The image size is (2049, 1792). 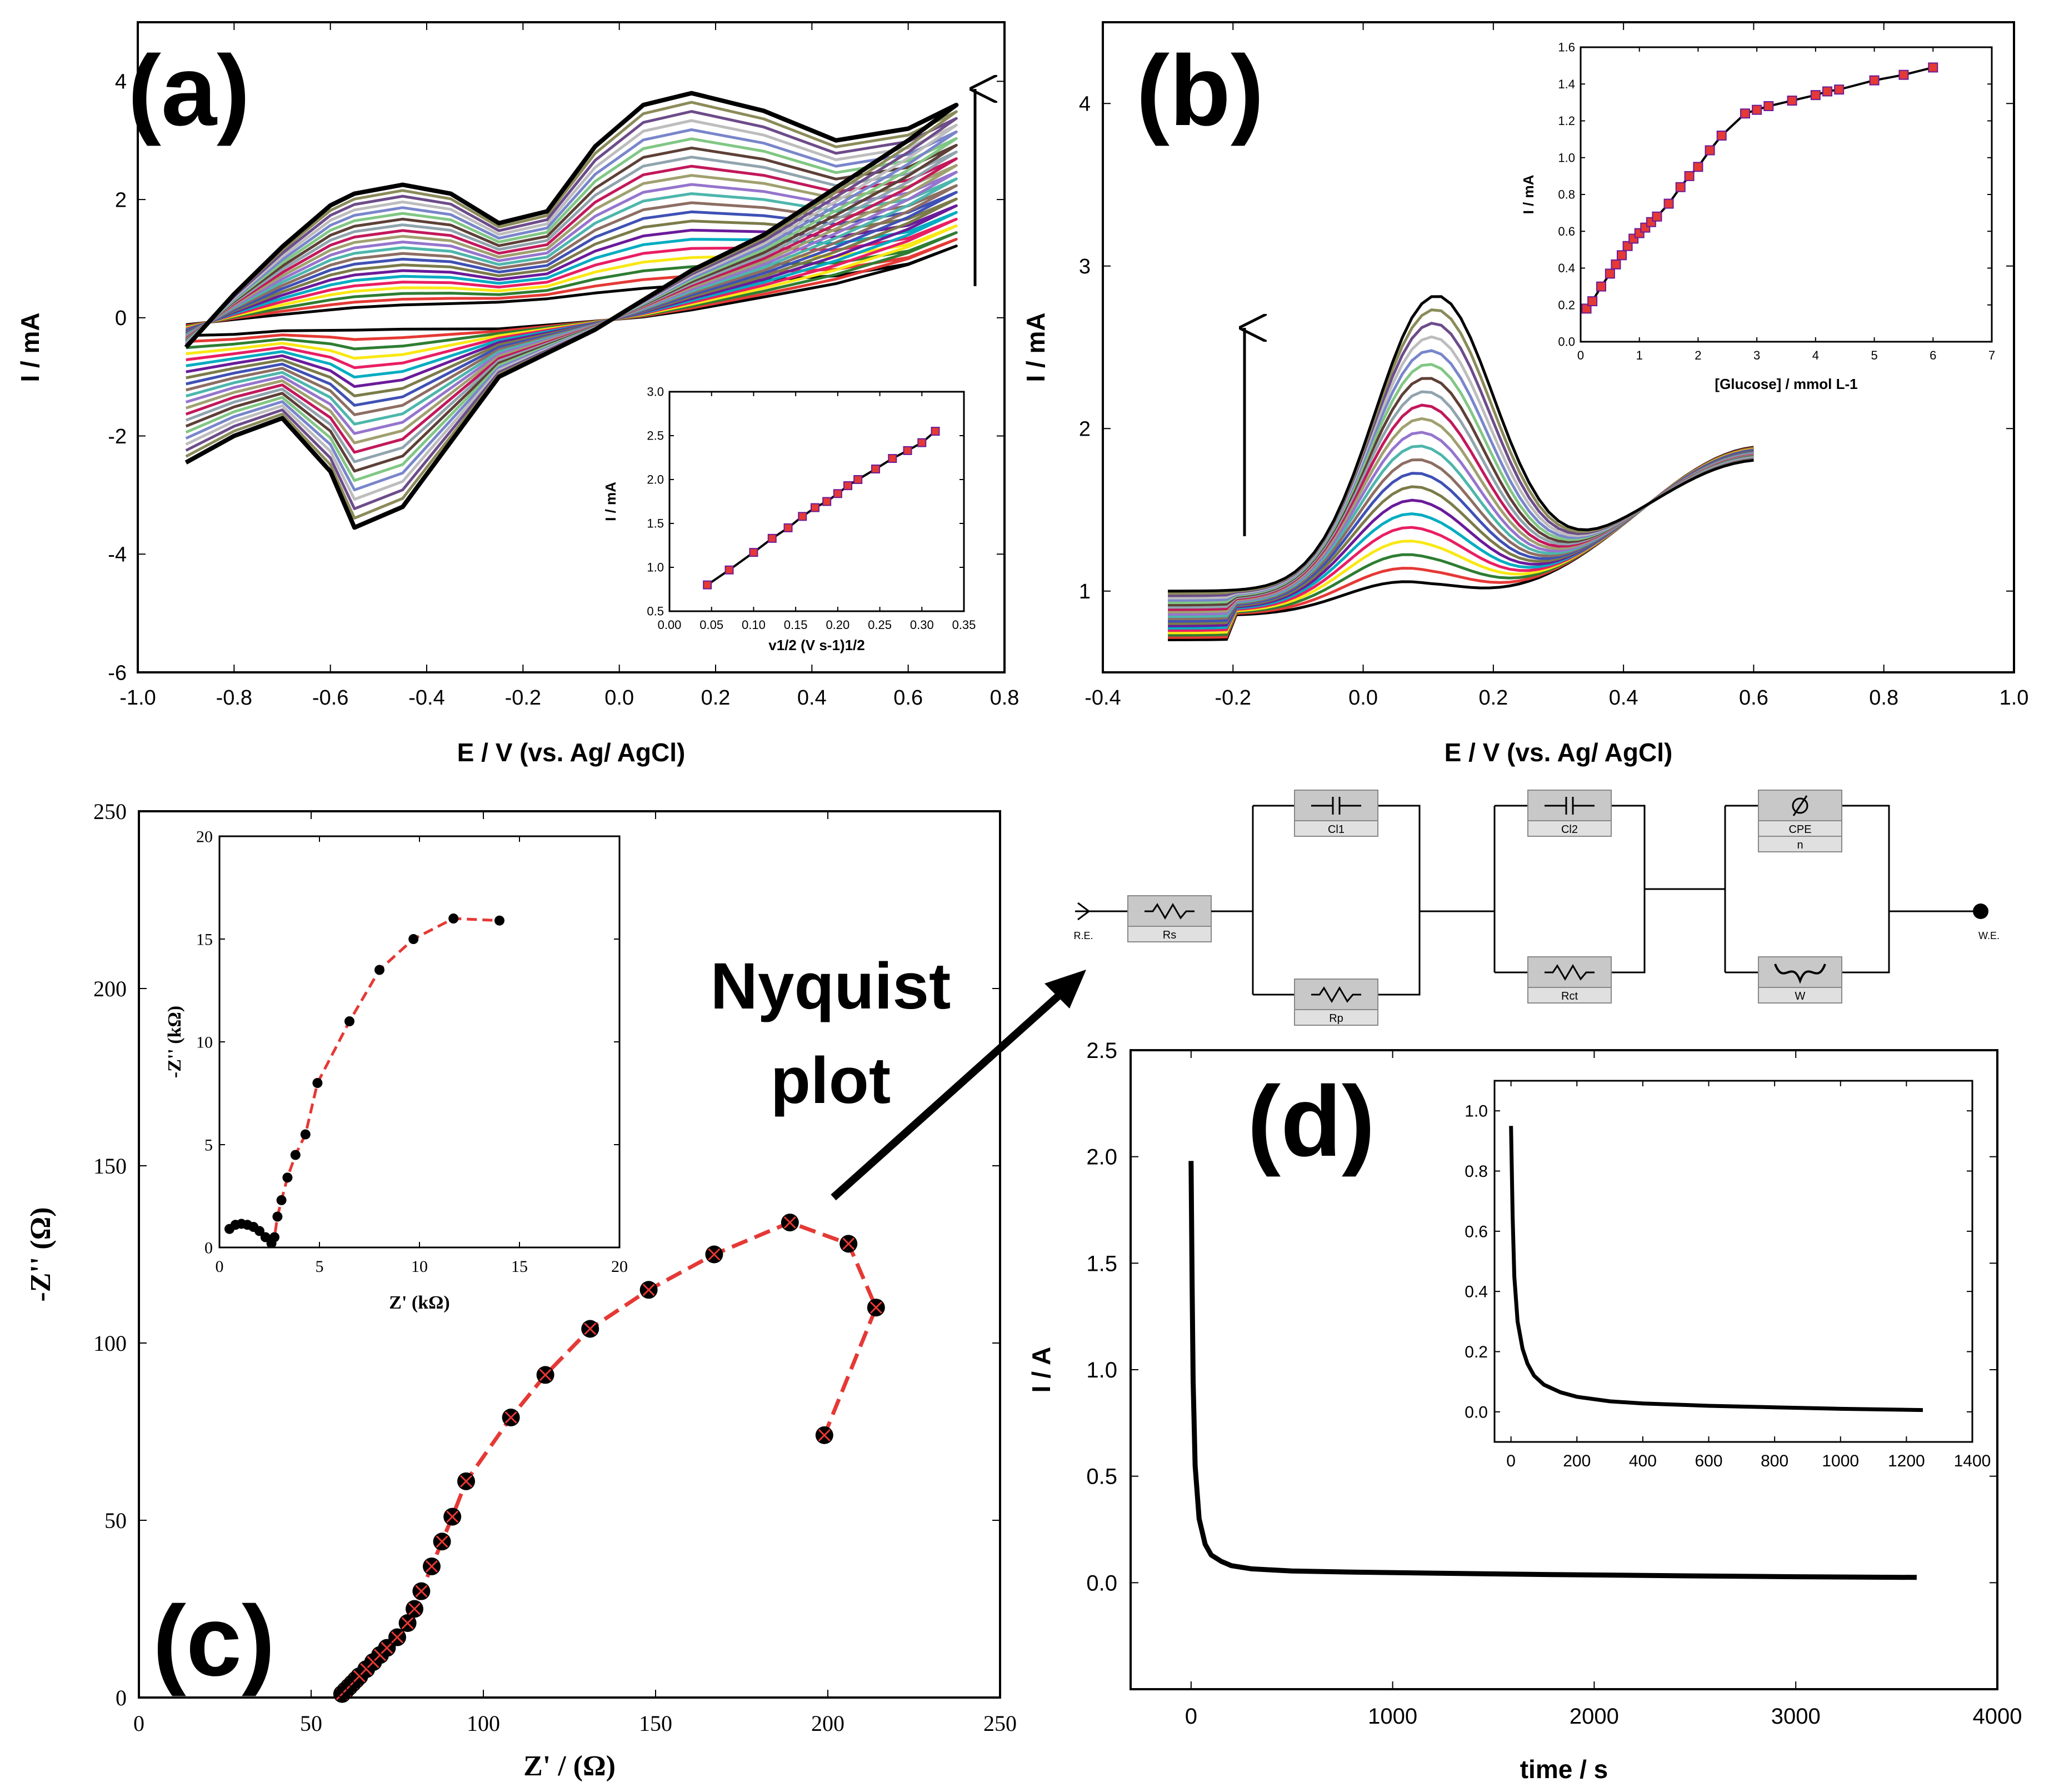 I want to click on current-transient, so click(x=1552, y=1370).